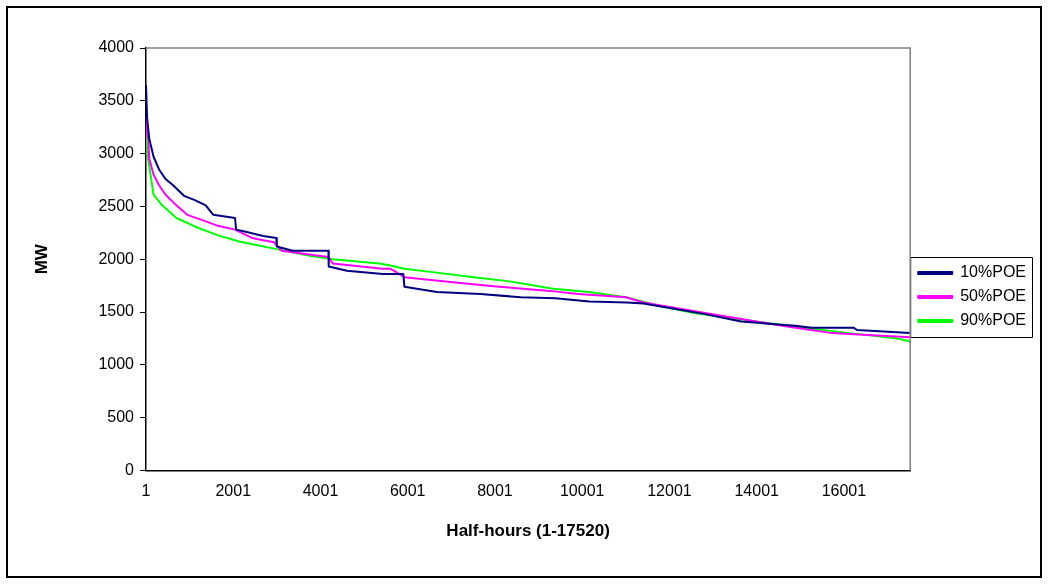 This screenshot has height=584, width=1048. What do you see at coordinates (582, 491) in the screenshot?
I see `x-tick-label: 10001` at bounding box center [582, 491].